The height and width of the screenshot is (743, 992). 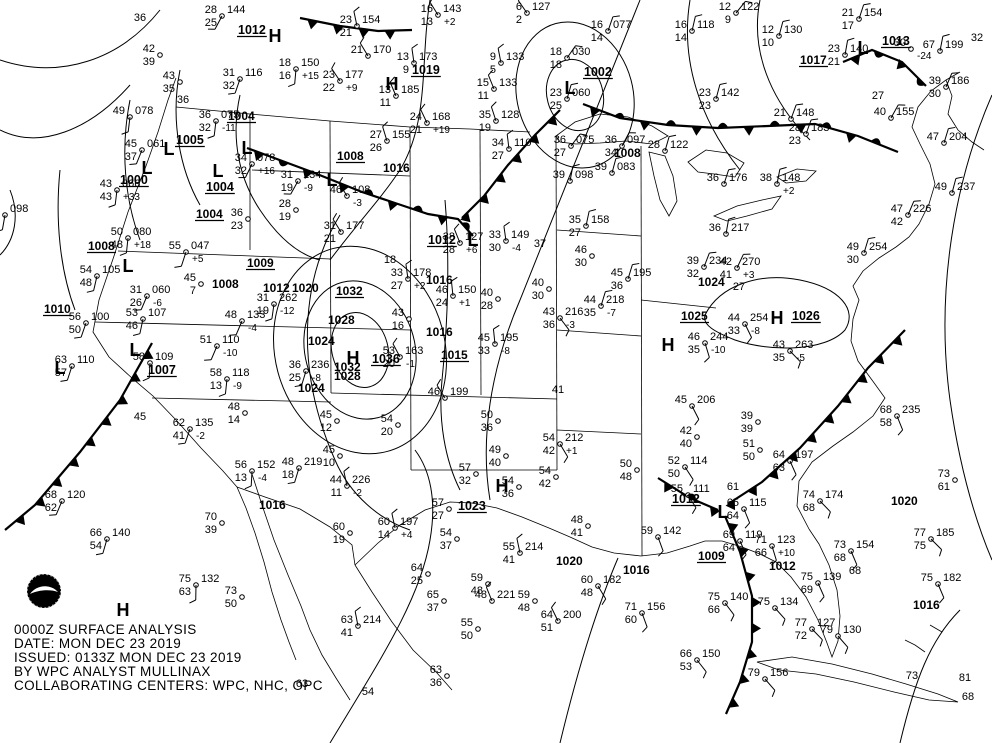 What do you see at coordinates (977, 38) in the screenshot?
I see `station-plot: 32` at bounding box center [977, 38].